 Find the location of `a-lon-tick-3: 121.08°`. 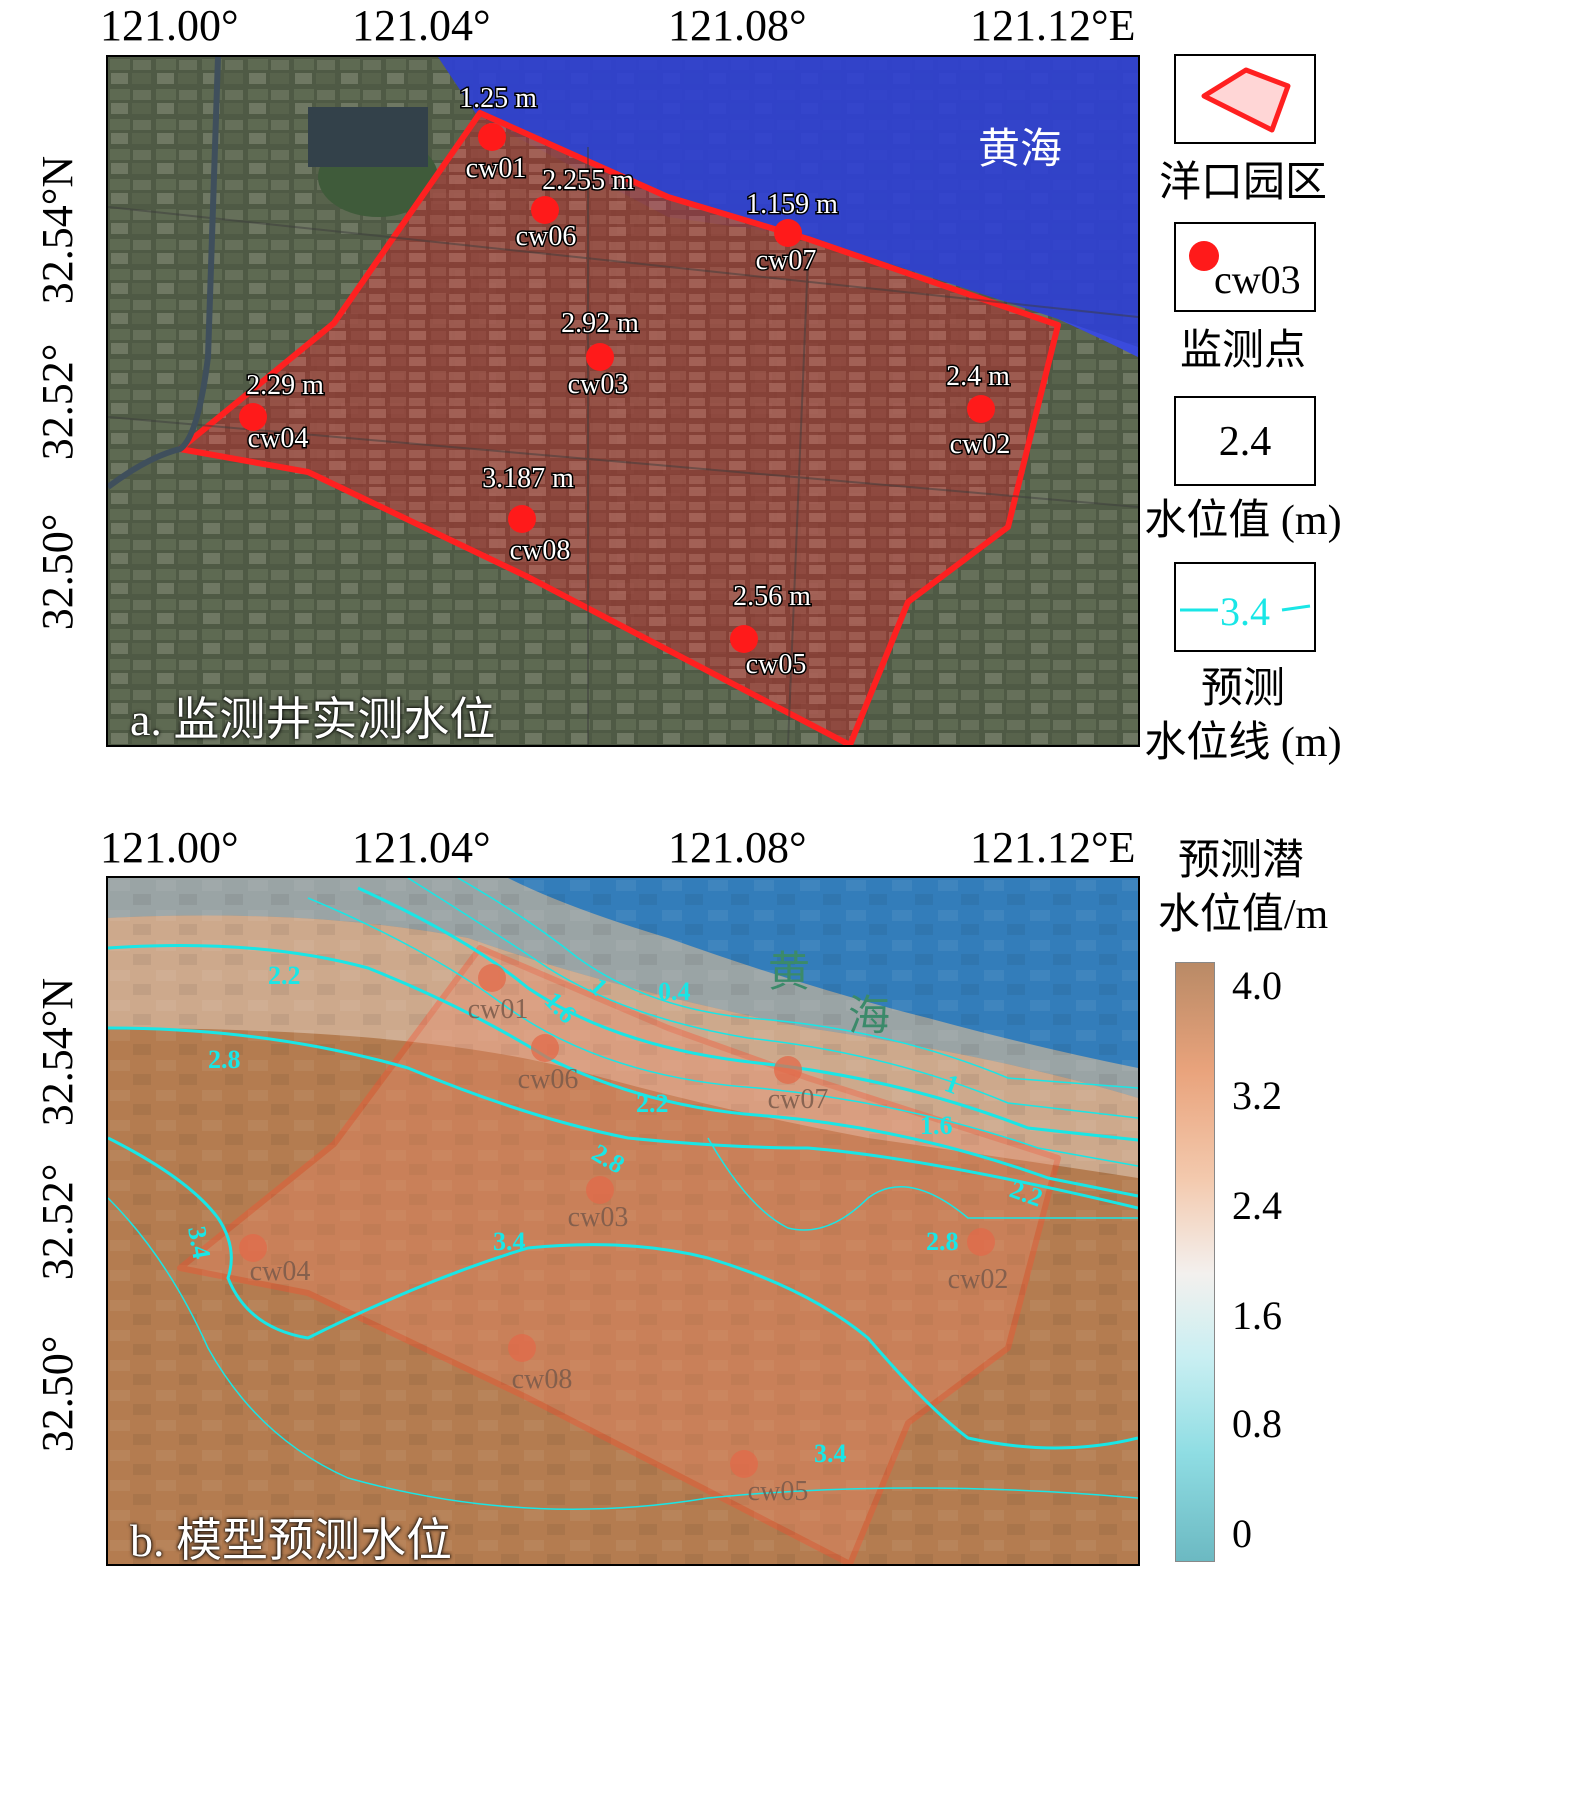

a-lon-tick-3: 121.08° is located at coordinates (737, 25).